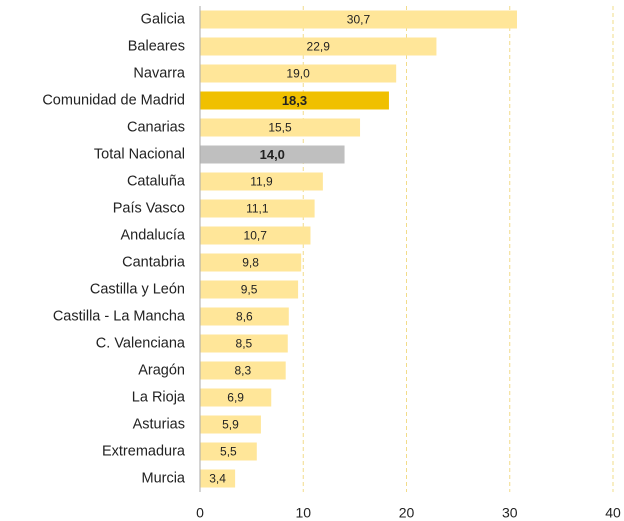 Image resolution: width=624 pixels, height=521 pixels. I want to click on value-label: 9,8, so click(250, 263).